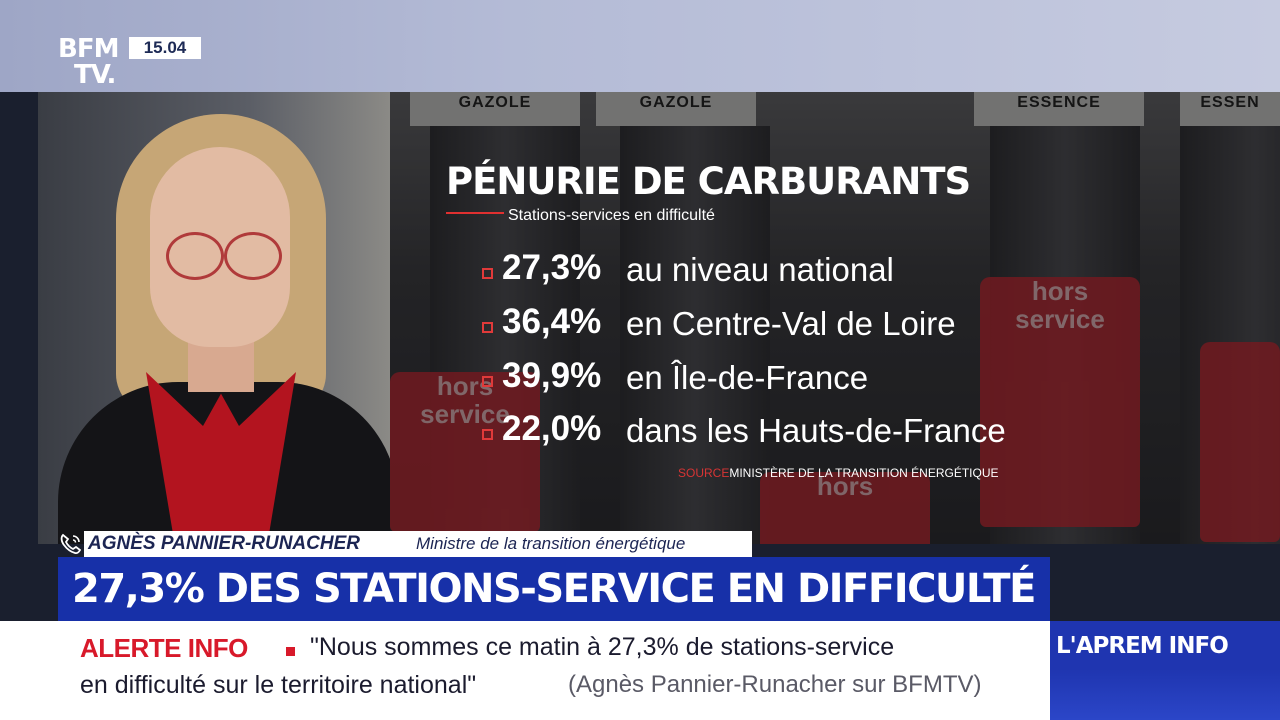 This screenshot has height=720, width=1280. I want to click on show-name: L'APREM INFO, so click(1142, 646).